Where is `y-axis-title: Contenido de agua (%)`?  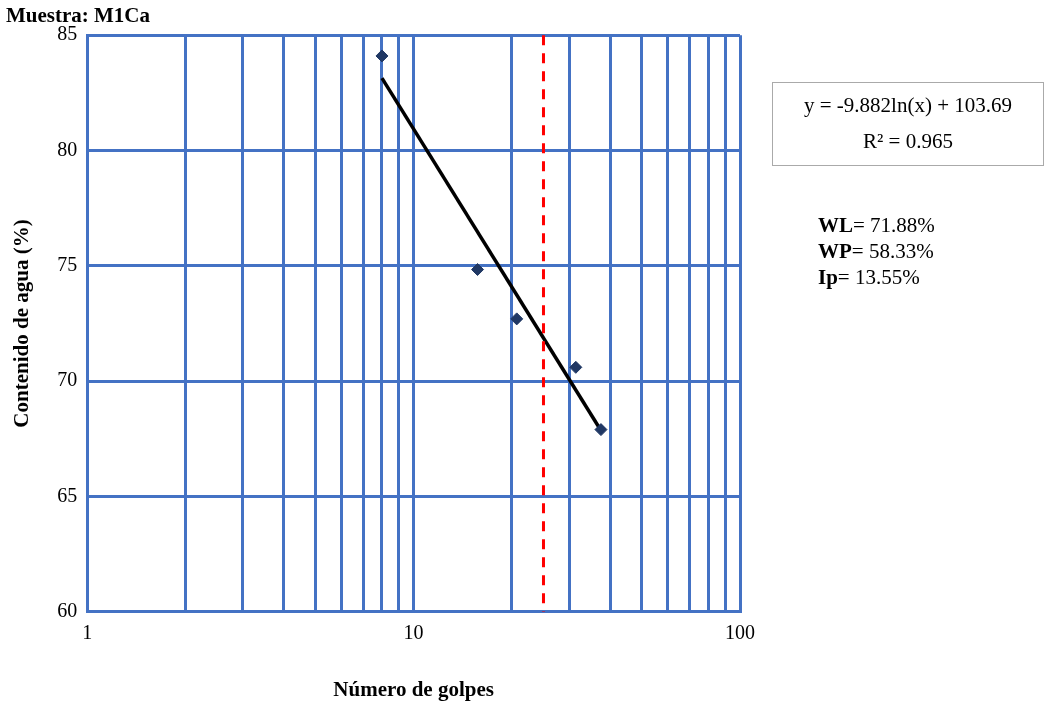 y-axis-title: Contenido de agua (%) is located at coordinates (21, 323).